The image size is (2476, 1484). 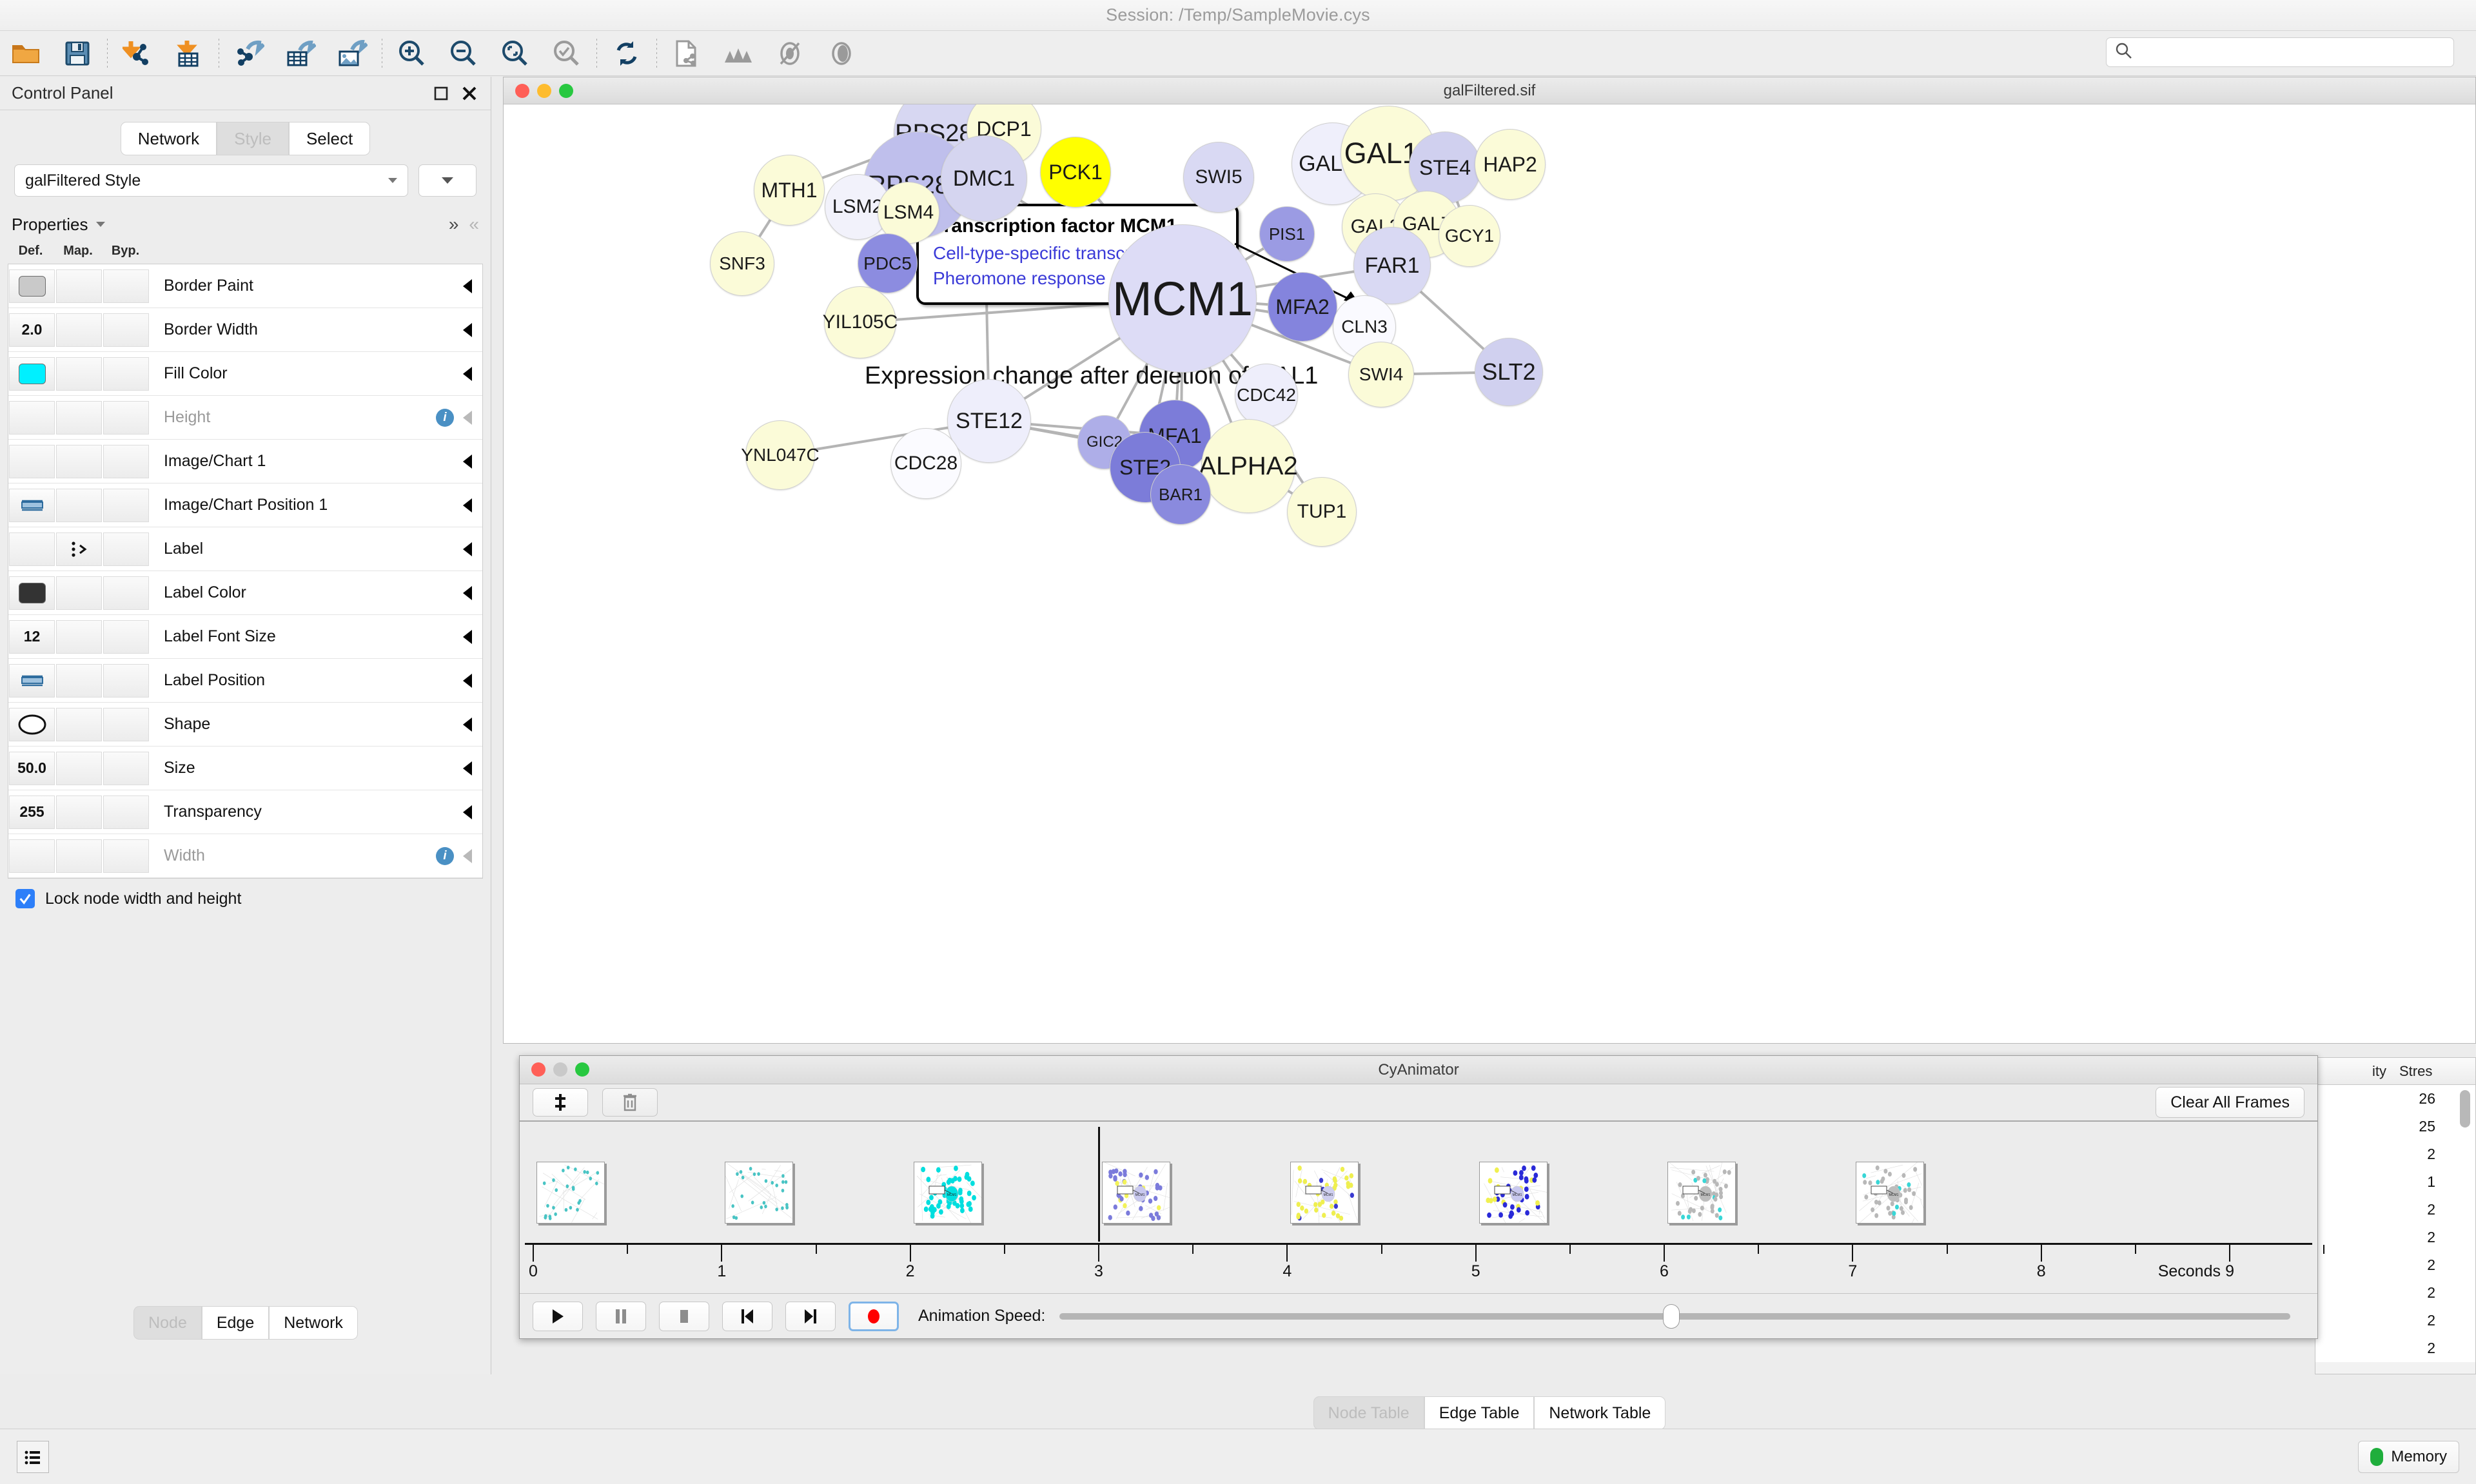 What do you see at coordinates (235, 1323) in the screenshot?
I see `tab-edge: Edge` at bounding box center [235, 1323].